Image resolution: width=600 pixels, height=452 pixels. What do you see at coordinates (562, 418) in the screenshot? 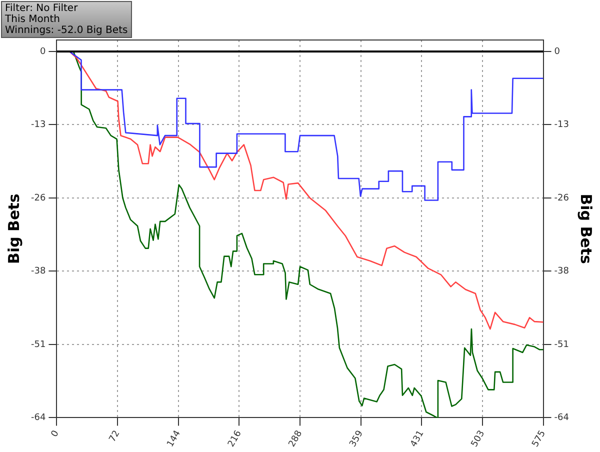
I see `y2-tick-label: -64` at bounding box center [562, 418].